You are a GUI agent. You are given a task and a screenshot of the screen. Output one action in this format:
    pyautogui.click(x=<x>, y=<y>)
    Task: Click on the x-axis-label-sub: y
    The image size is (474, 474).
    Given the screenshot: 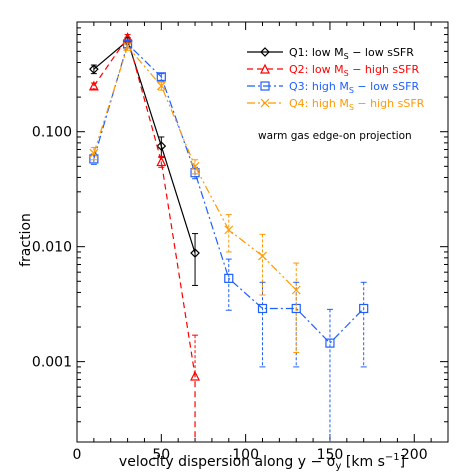 What is the action you would take?
    pyautogui.click(x=339, y=466)
    